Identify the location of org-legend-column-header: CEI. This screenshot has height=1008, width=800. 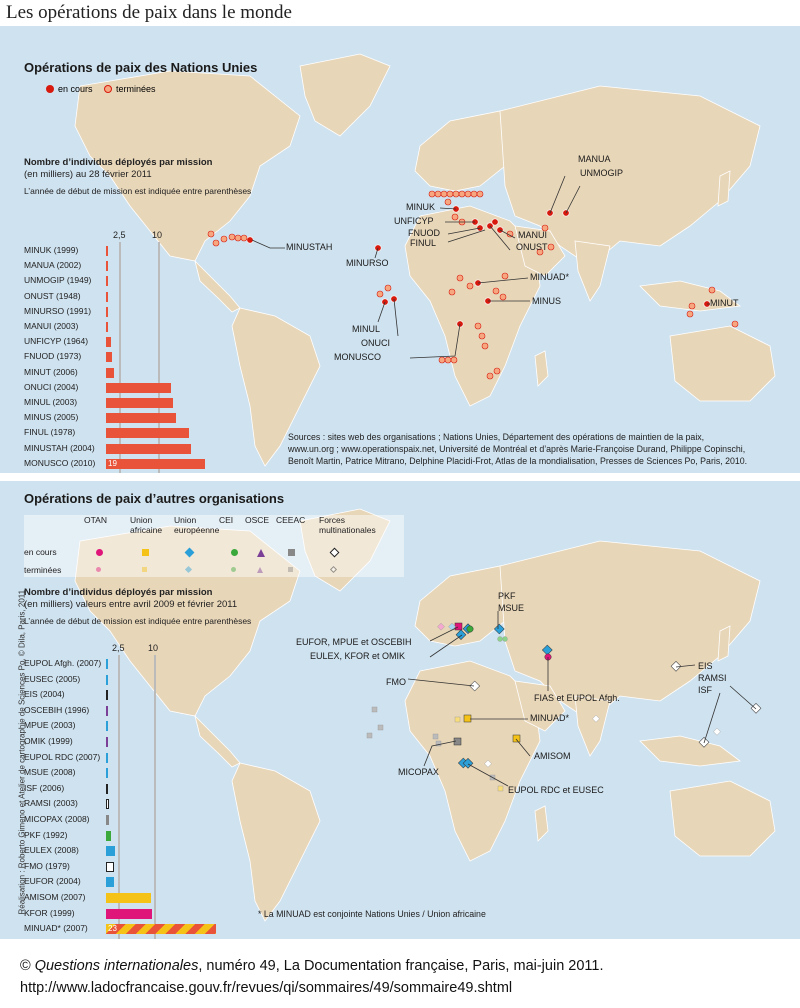
(226, 520).